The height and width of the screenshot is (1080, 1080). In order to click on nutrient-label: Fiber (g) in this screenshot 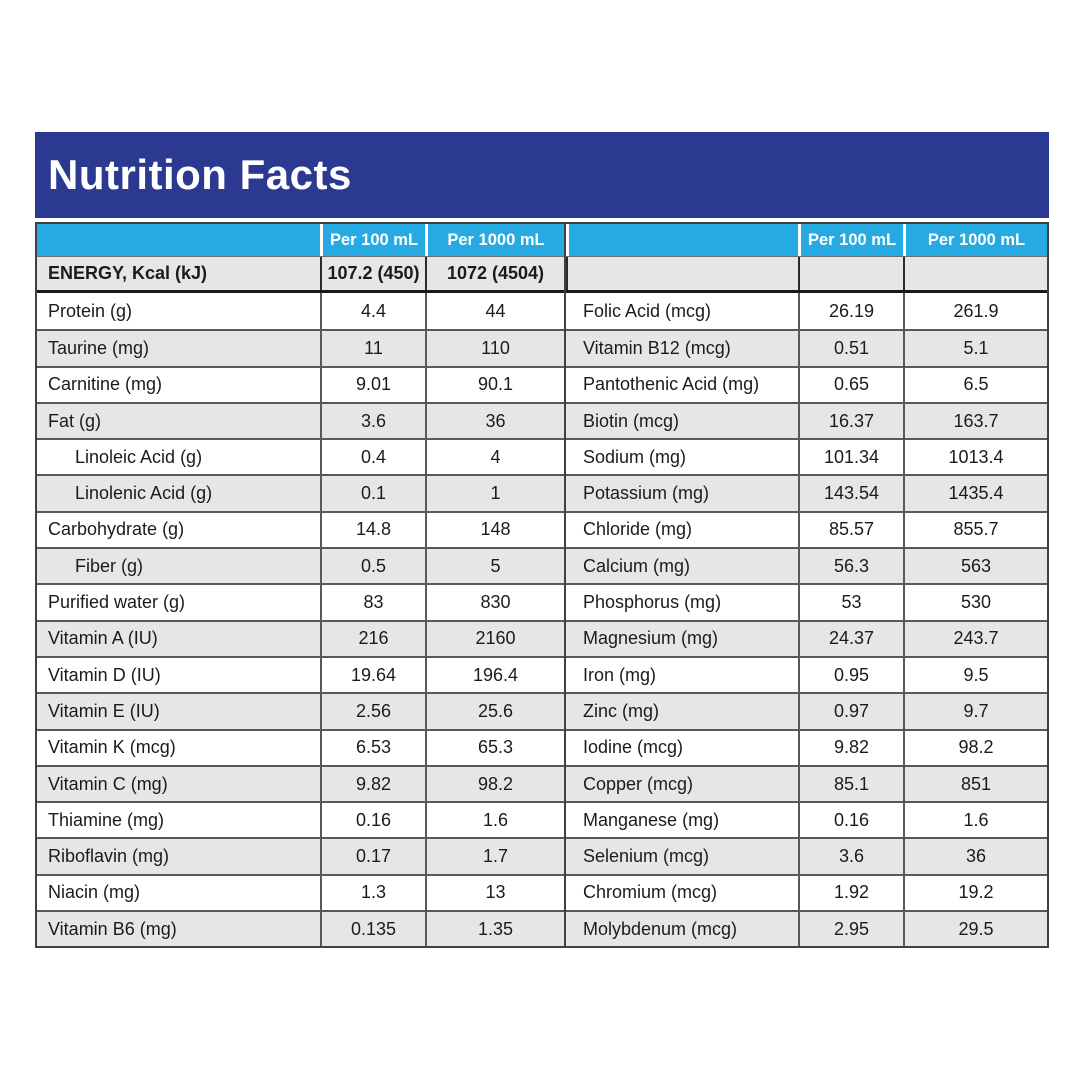, I will do `click(109, 565)`.